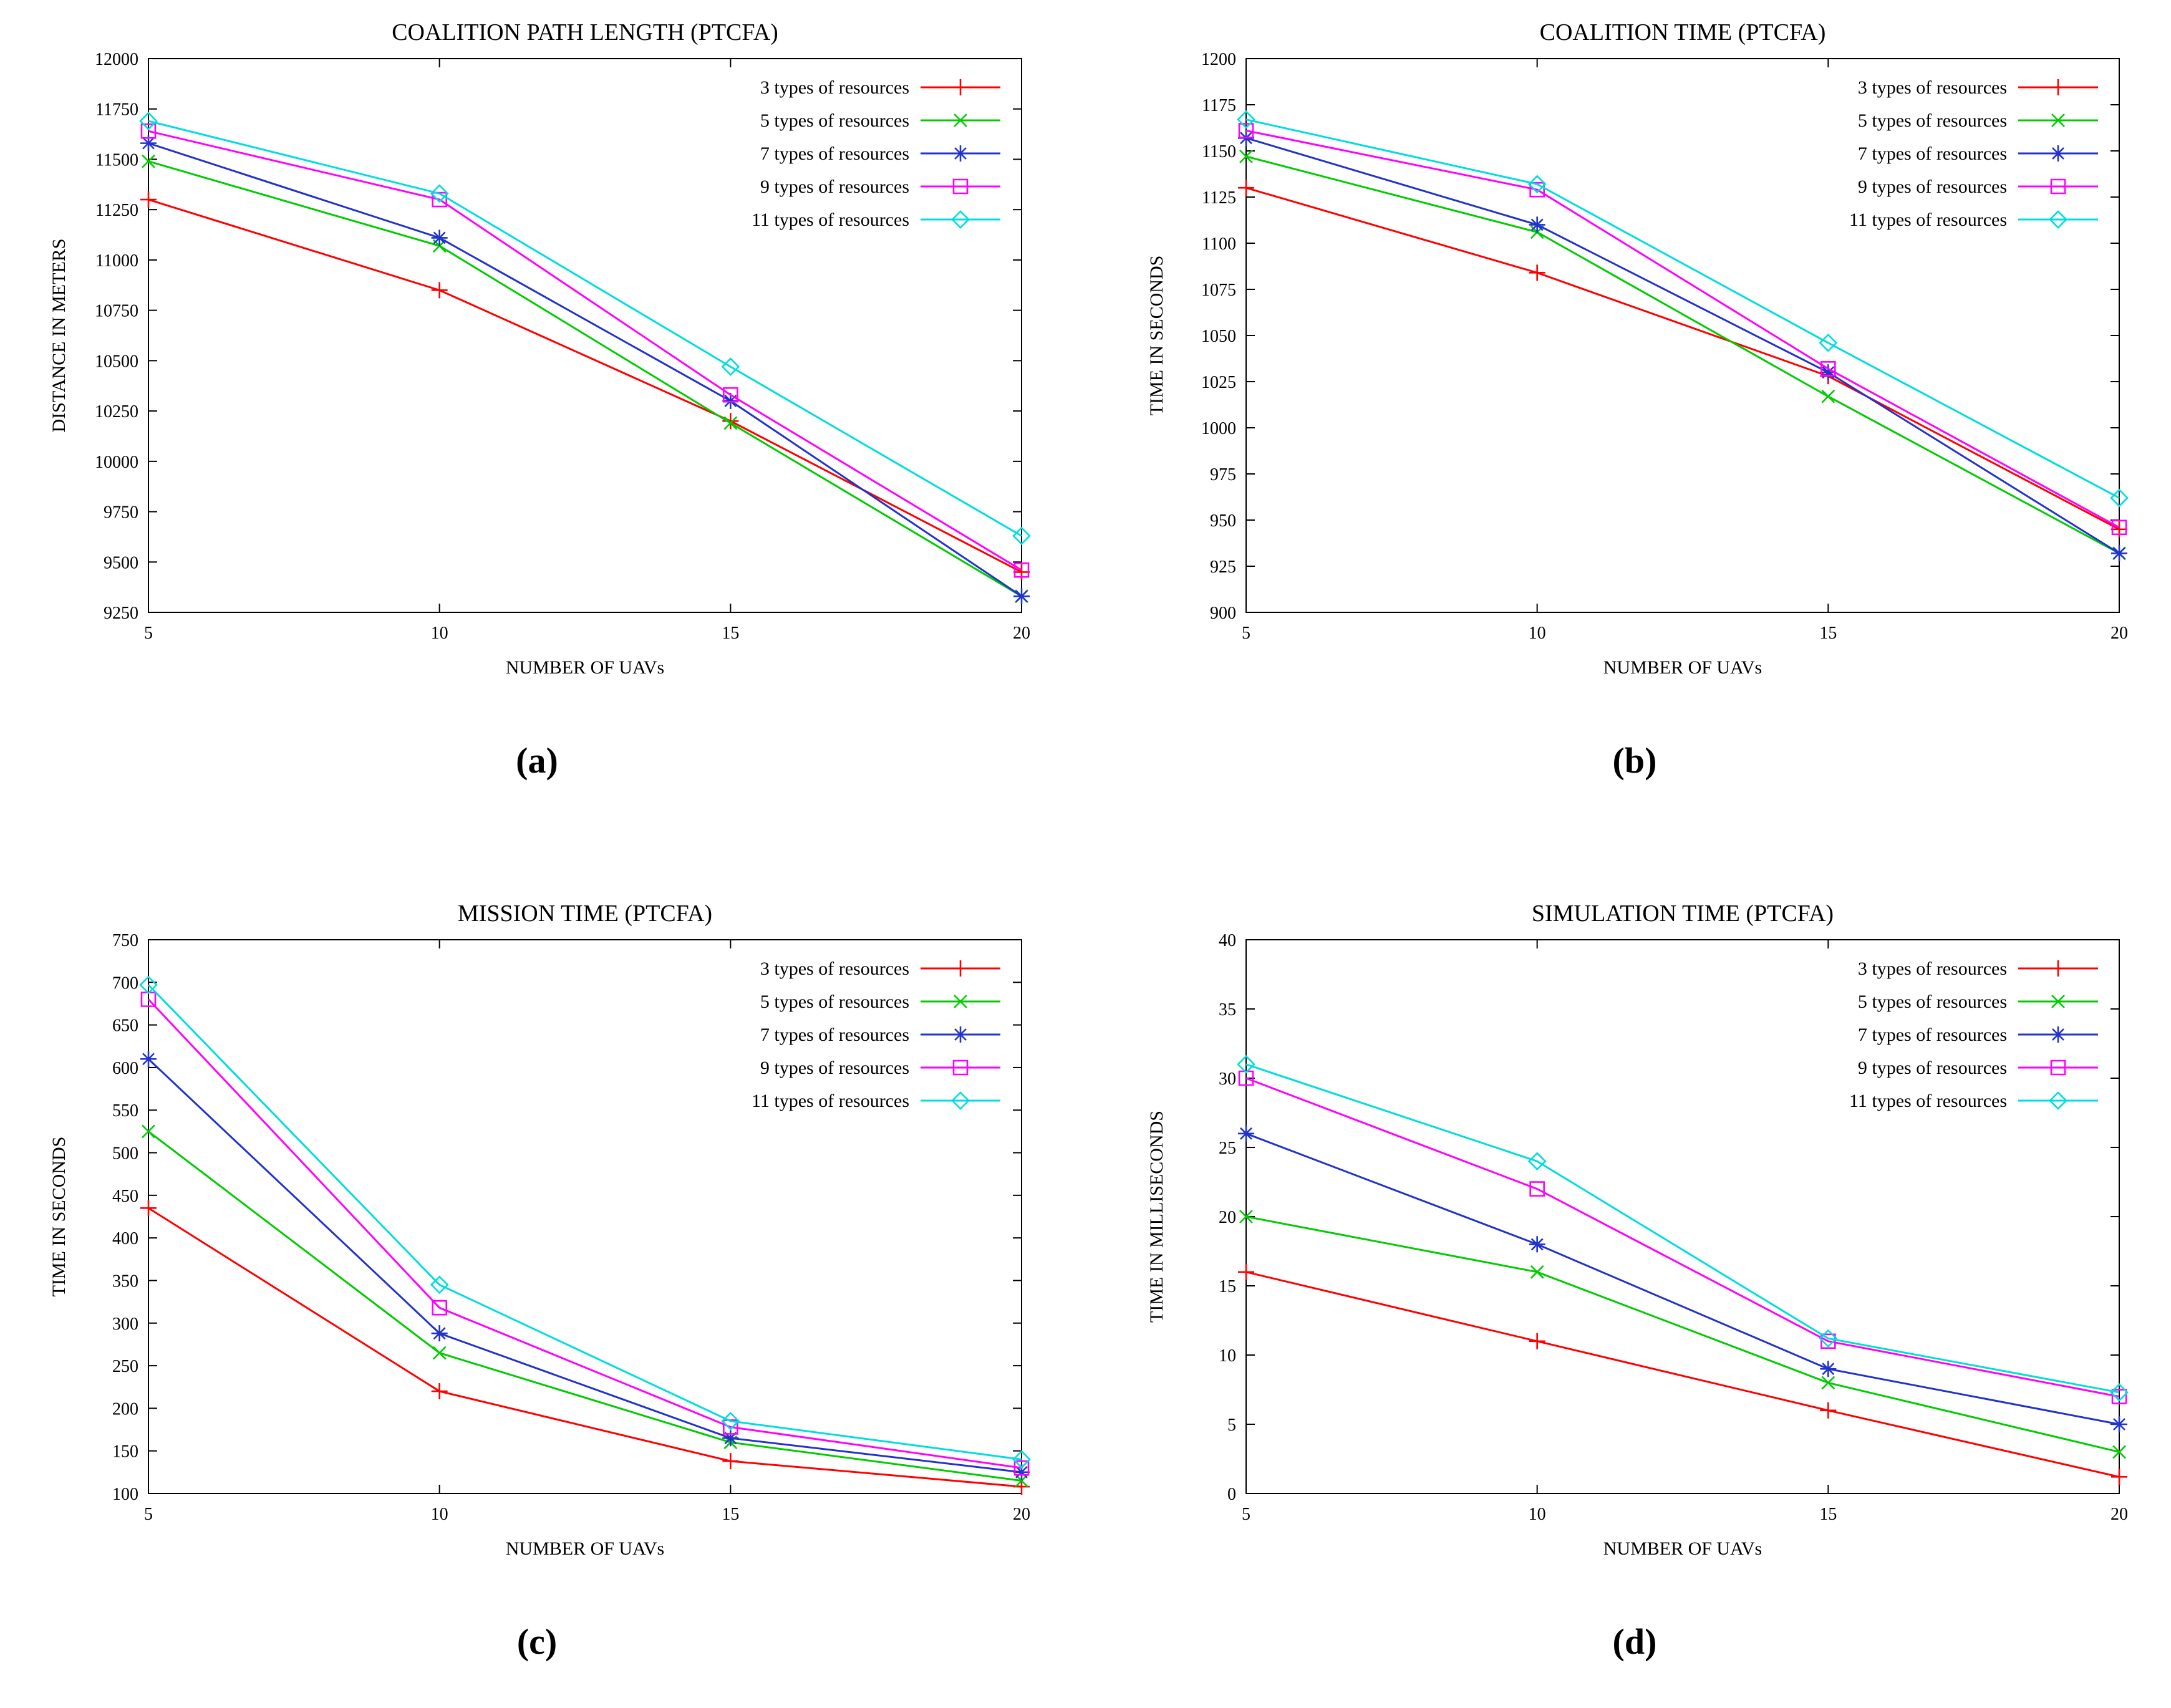 The height and width of the screenshot is (1708, 2171). Describe the element at coordinates (1683, 32) in the screenshot. I see `chart-title: COALITION TIME (PTCFA)` at that location.